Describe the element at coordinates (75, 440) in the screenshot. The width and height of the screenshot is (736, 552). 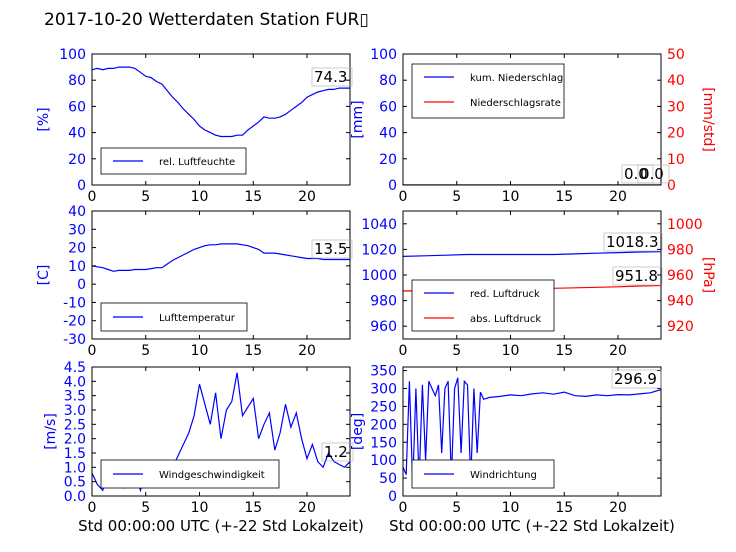
I see `y-tick-label: 2.0` at that location.